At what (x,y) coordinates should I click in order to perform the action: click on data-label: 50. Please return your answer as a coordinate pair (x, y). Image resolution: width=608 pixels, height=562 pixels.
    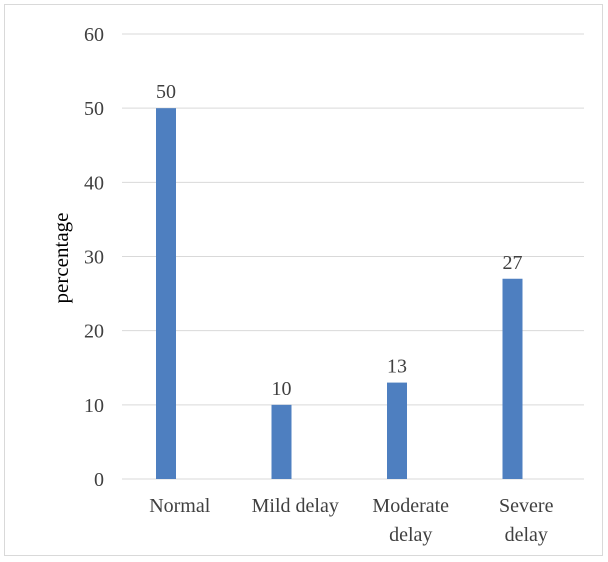
    Looking at the image, I should click on (166, 92).